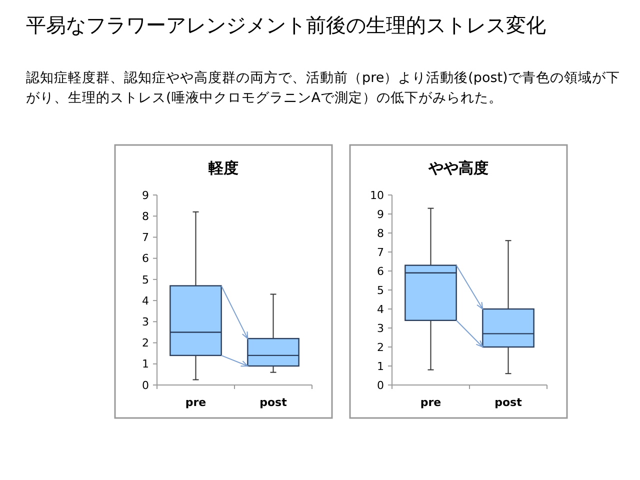 Image resolution: width=640 pixels, height=480 pixels. Describe the element at coordinates (458, 168) in the screenshot. I see `chart-title: やや高度` at that location.